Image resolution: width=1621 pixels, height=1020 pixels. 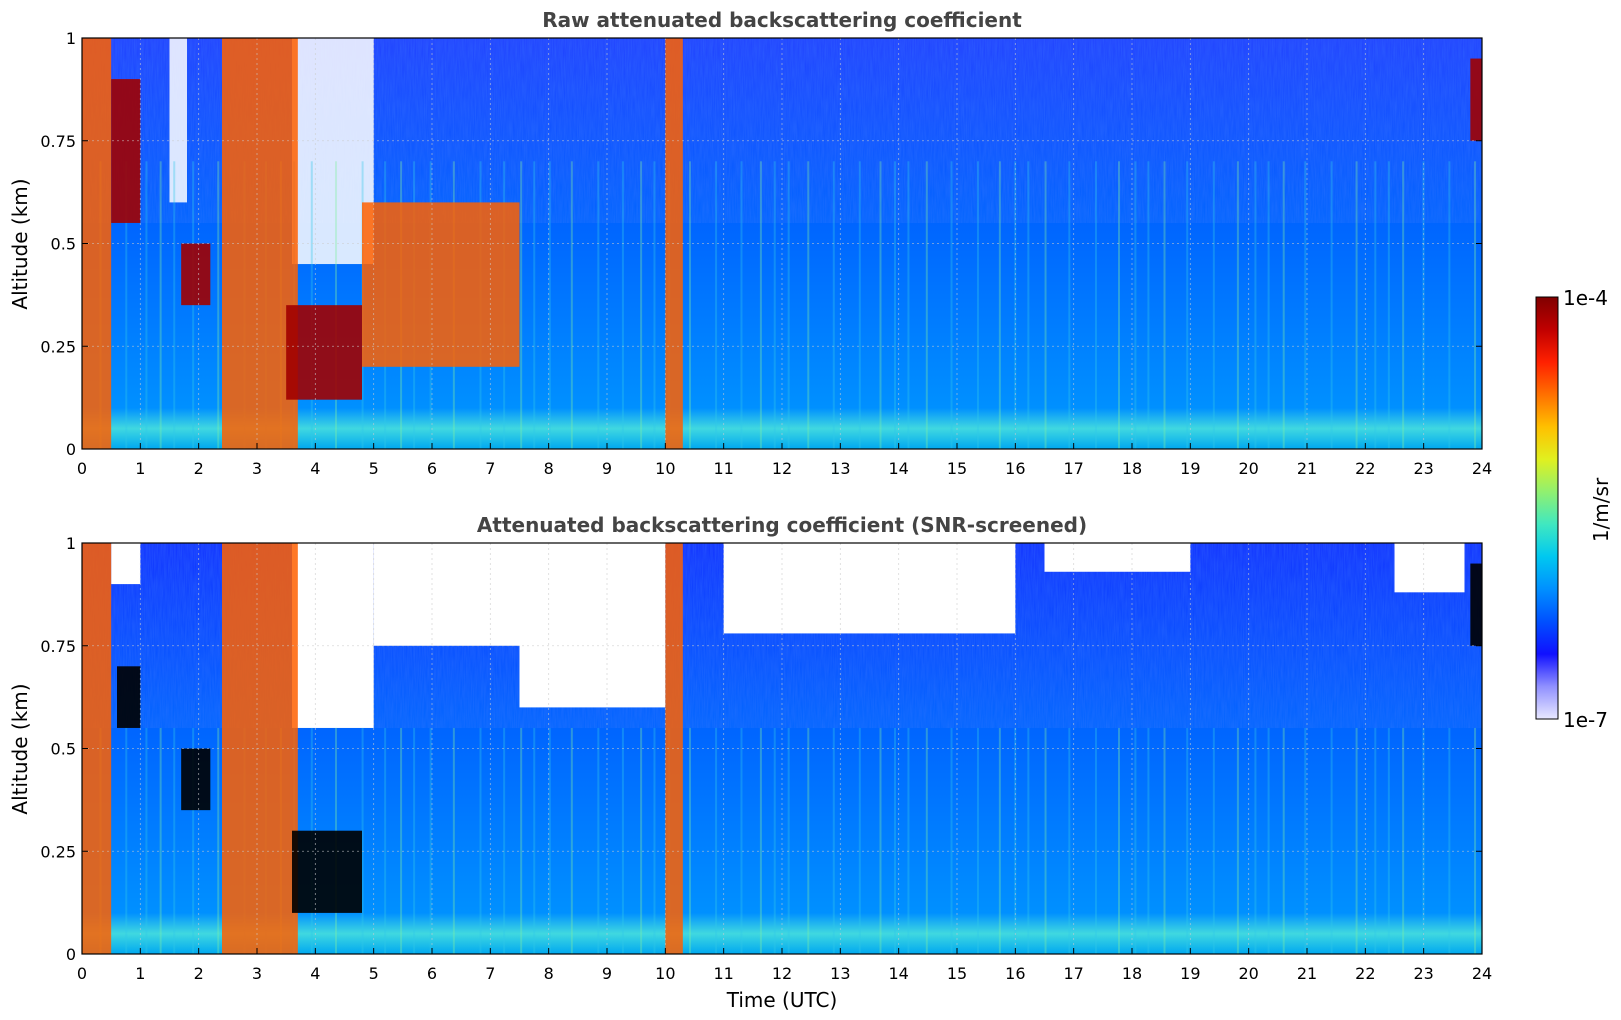 What do you see at coordinates (607, 973) in the screenshot?
I see `x-tick-label: 9` at bounding box center [607, 973].